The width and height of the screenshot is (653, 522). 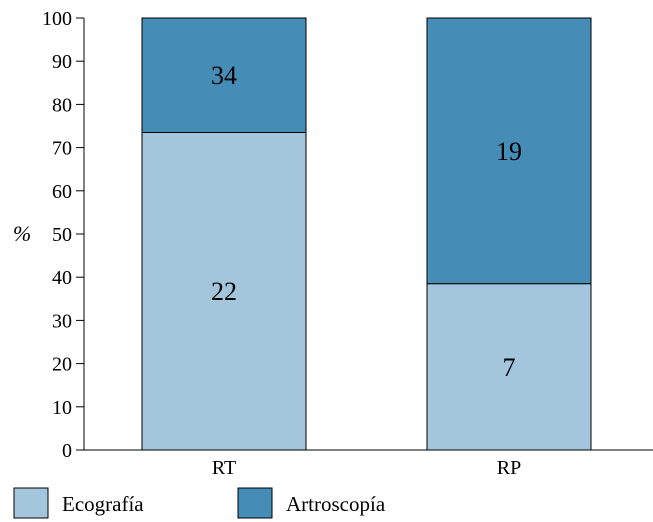 What do you see at coordinates (62, 192) in the screenshot?
I see `y-tick-label: 60` at bounding box center [62, 192].